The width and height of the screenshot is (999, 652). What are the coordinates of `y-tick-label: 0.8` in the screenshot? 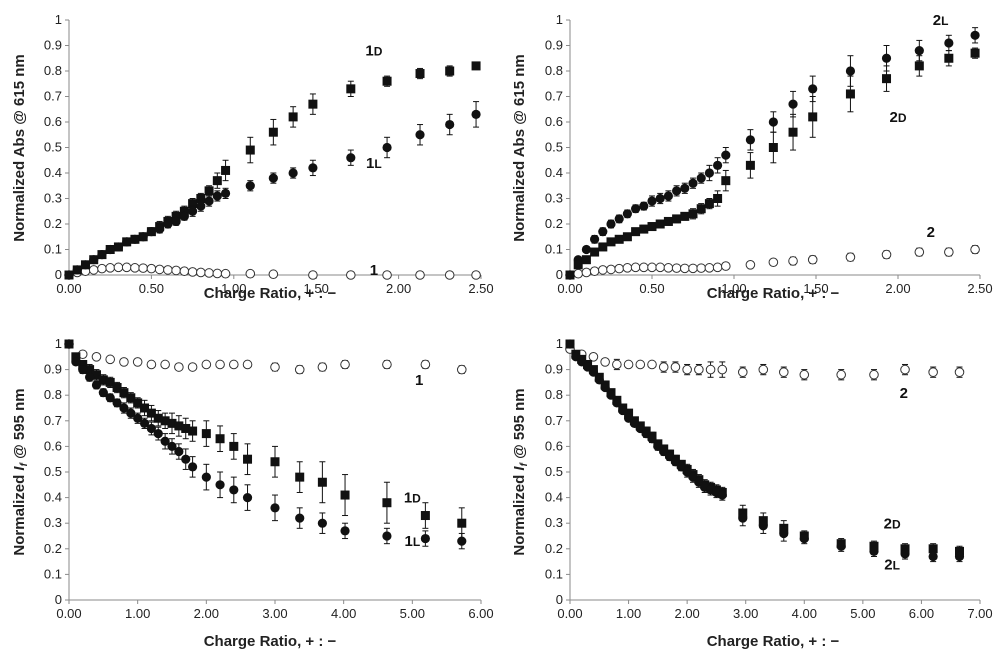 It's located at (53, 70).